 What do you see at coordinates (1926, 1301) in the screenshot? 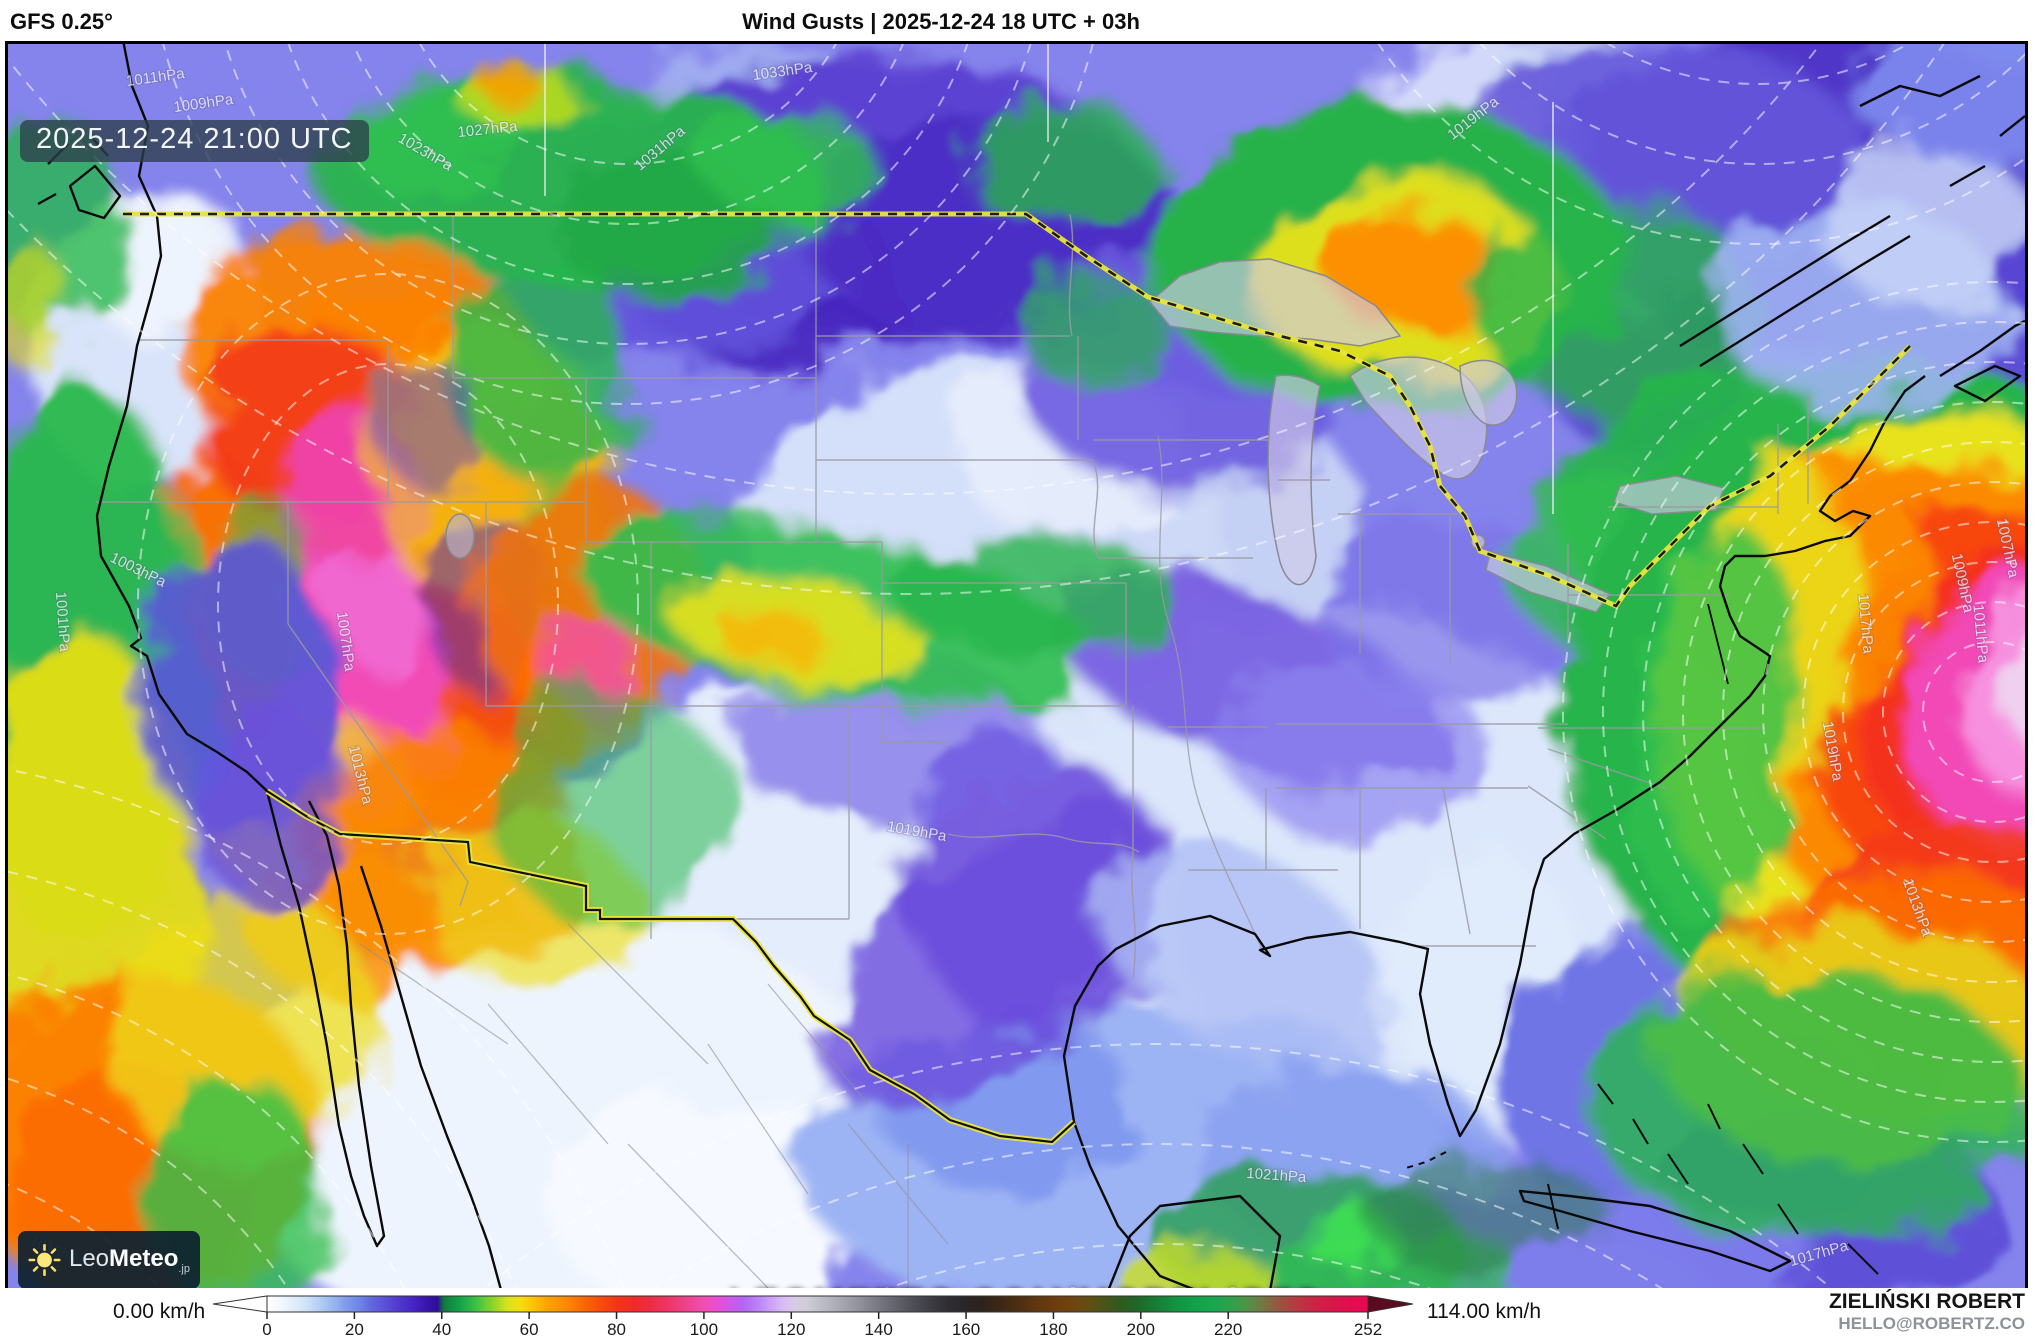
I see `author-name: ZIELIŃSKI ROBERT` at bounding box center [1926, 1301].